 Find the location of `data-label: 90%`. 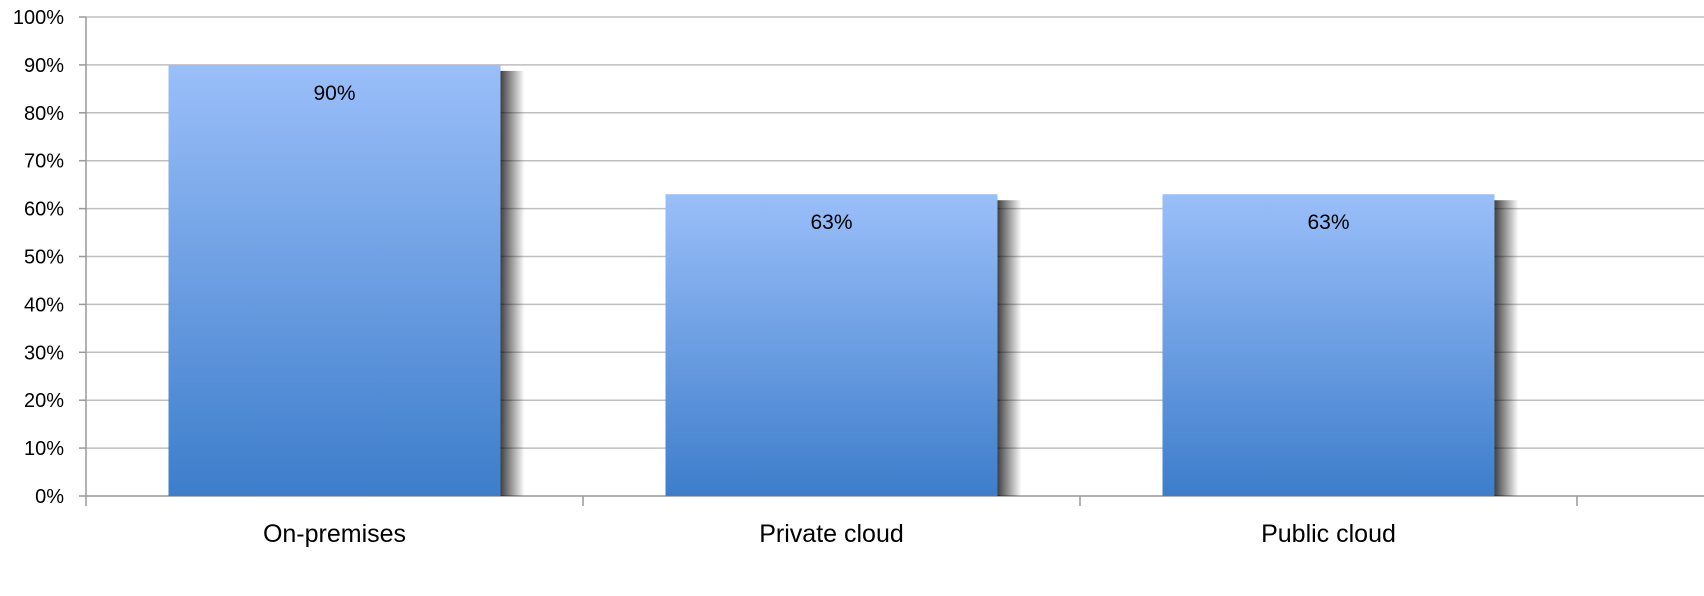

data-label: 90% is located at coordinates (334, 93).